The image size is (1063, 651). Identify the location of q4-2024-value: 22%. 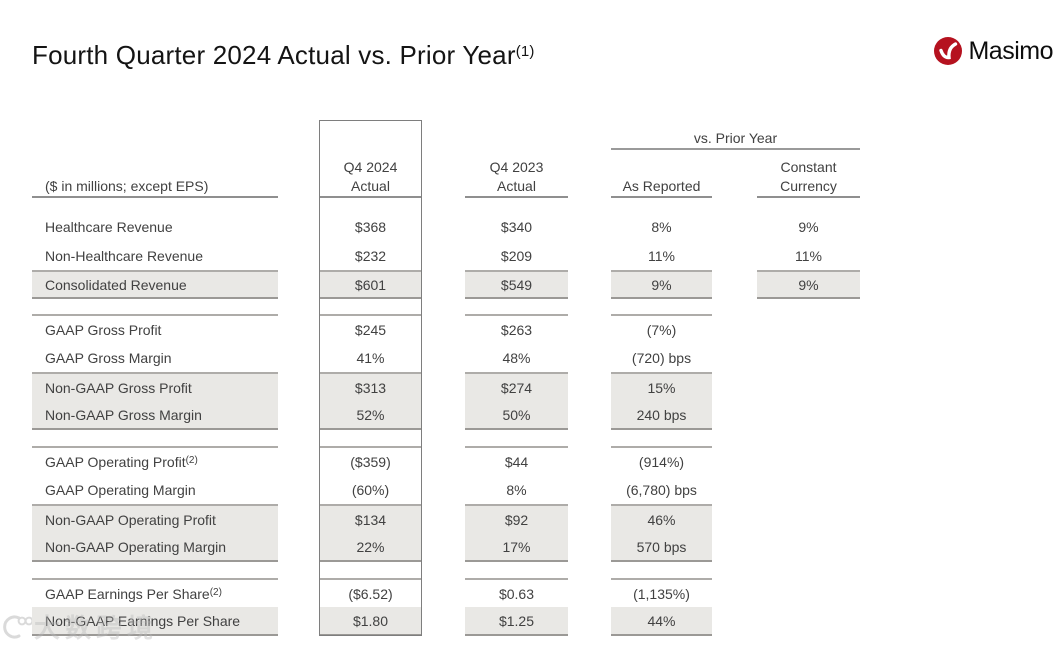
(370, 547).